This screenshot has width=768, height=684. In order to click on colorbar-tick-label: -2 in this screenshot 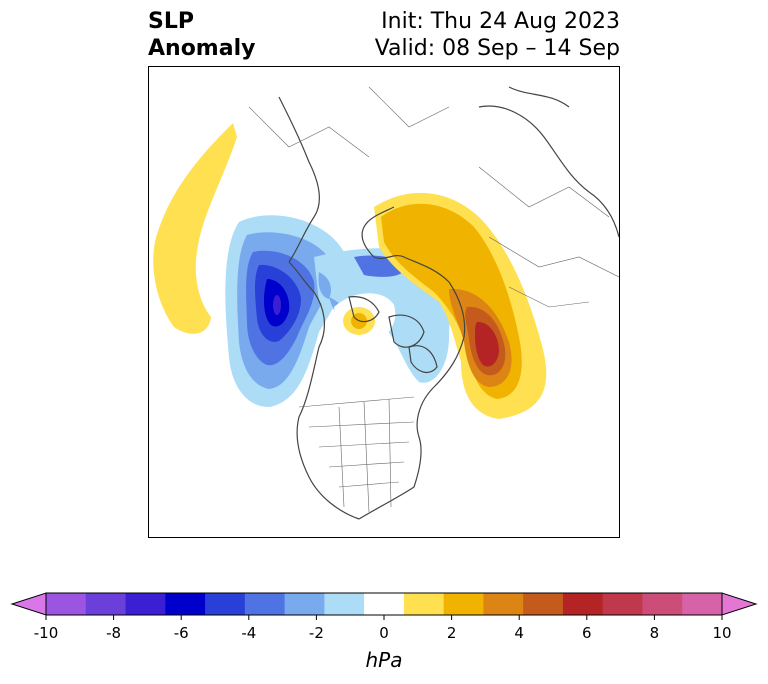, I will do `click(316, 633)`.